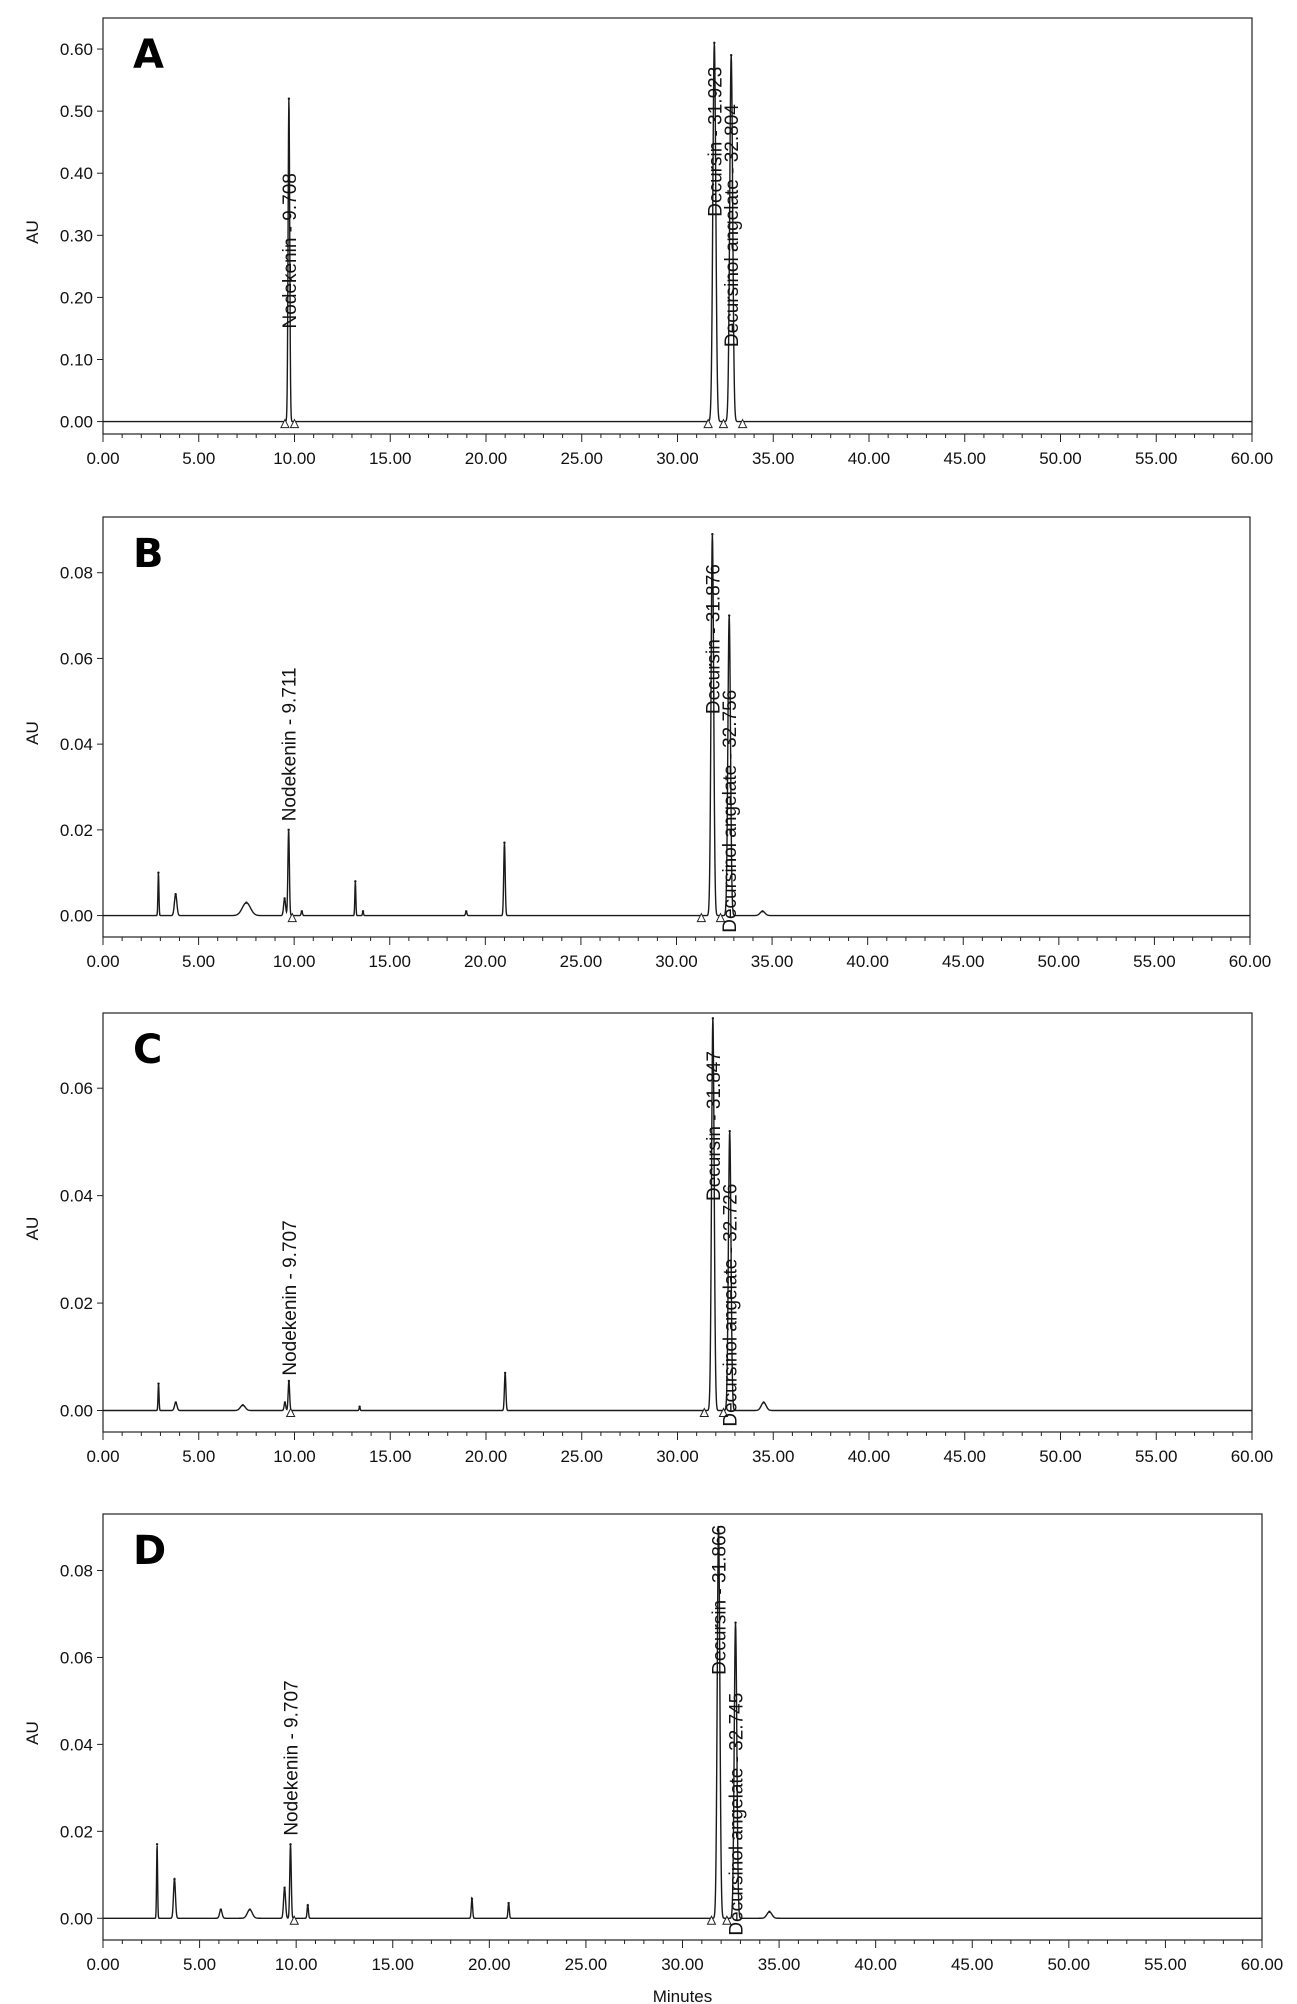 This screenshot has height=2004, width=1297. Describe the element at coordinates (683, 1995) in the screenshot. I see `x-axis-title: Minutes` at that location.